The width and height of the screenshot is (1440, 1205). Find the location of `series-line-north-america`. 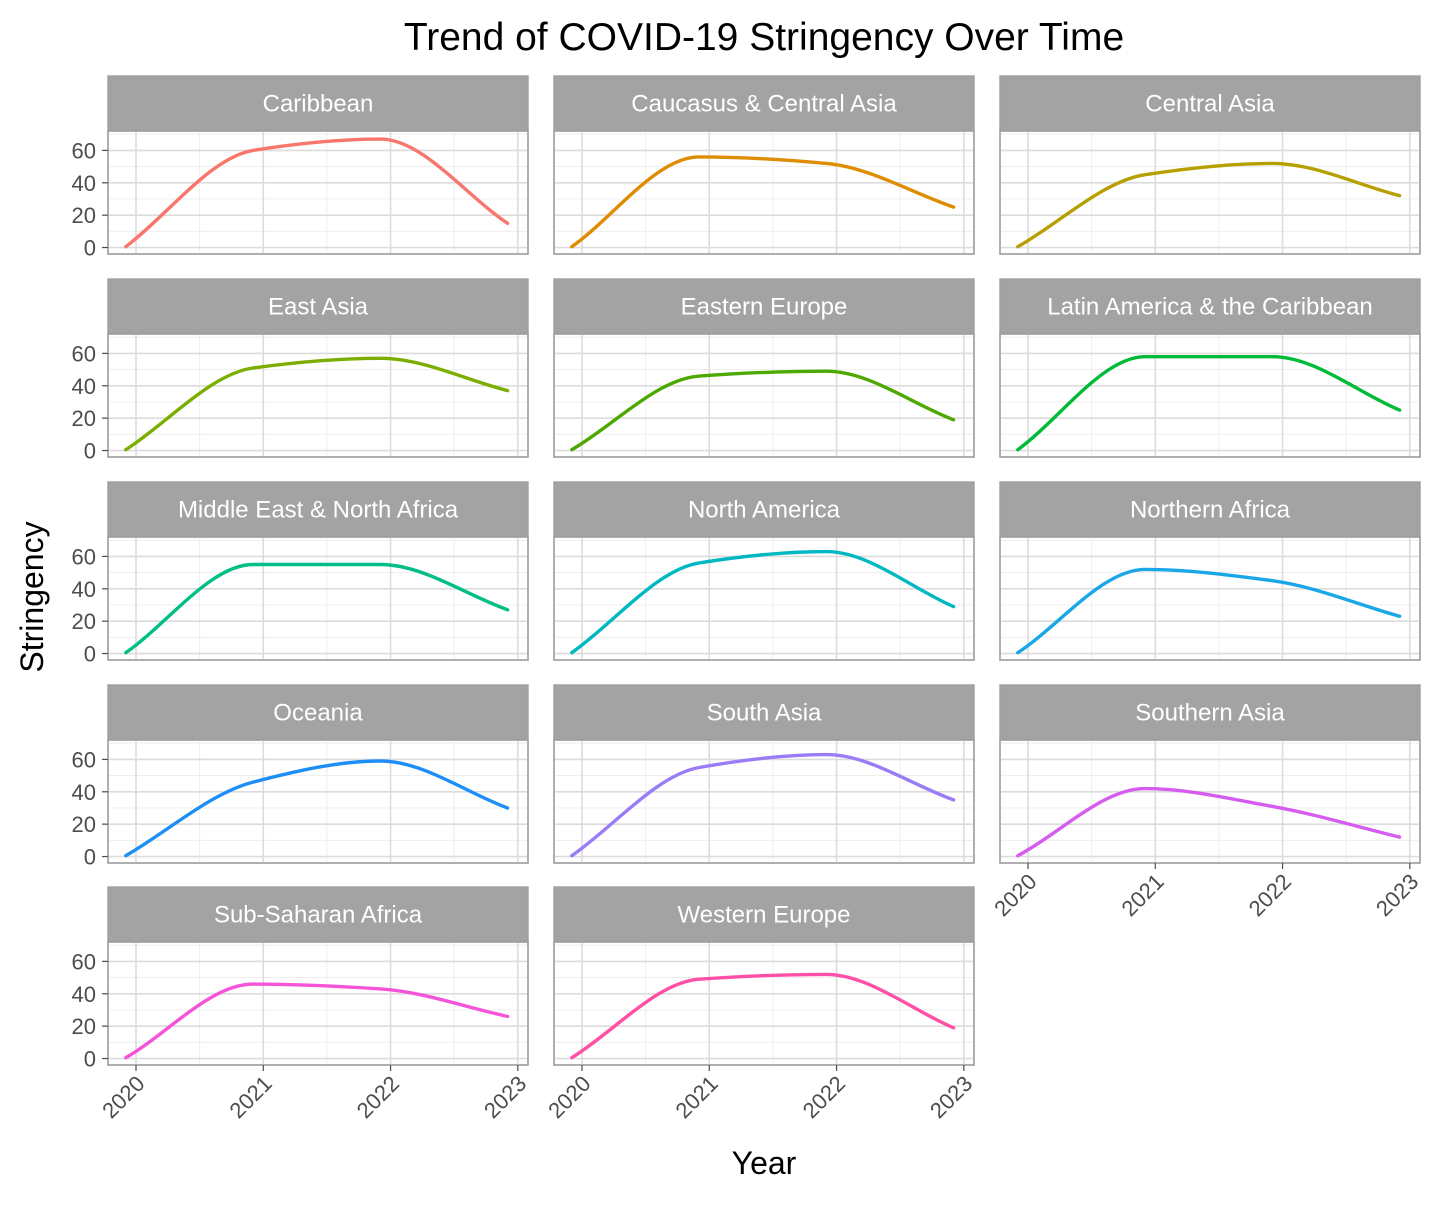

series-line-north-america is located at coordinates (763, 602).